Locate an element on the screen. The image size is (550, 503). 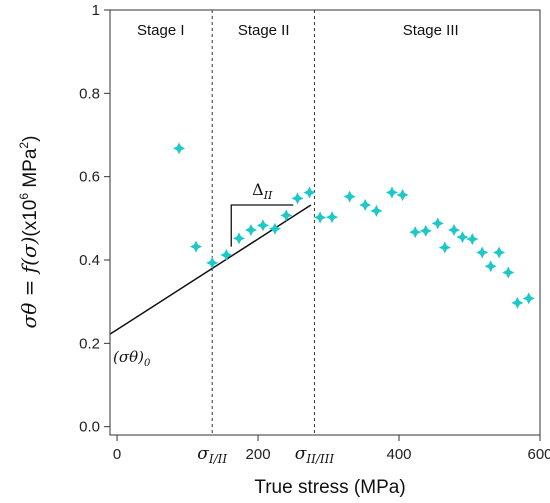
x-tick-label-0: 0 is located at coordinates (117, 454).